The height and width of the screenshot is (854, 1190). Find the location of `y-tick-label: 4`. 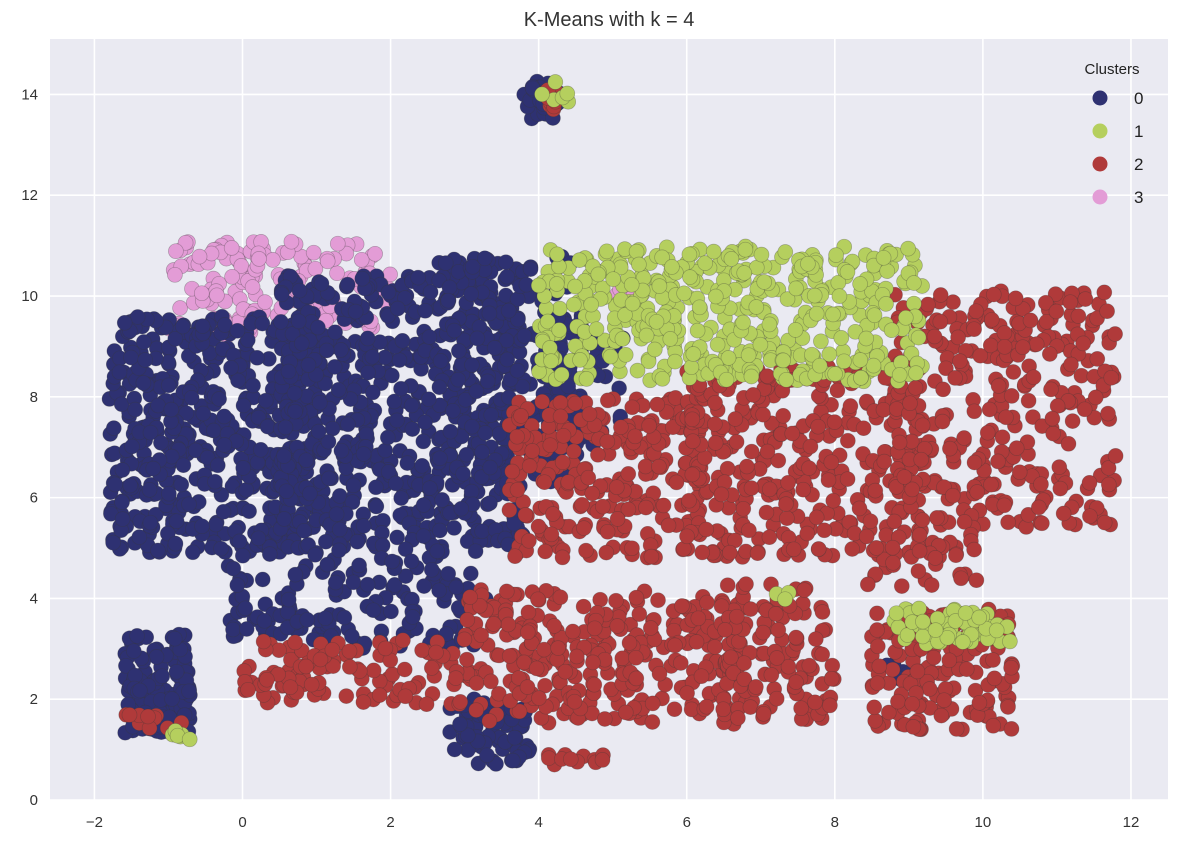

y-tick-label: 4 is located at coordinates (34, 598).